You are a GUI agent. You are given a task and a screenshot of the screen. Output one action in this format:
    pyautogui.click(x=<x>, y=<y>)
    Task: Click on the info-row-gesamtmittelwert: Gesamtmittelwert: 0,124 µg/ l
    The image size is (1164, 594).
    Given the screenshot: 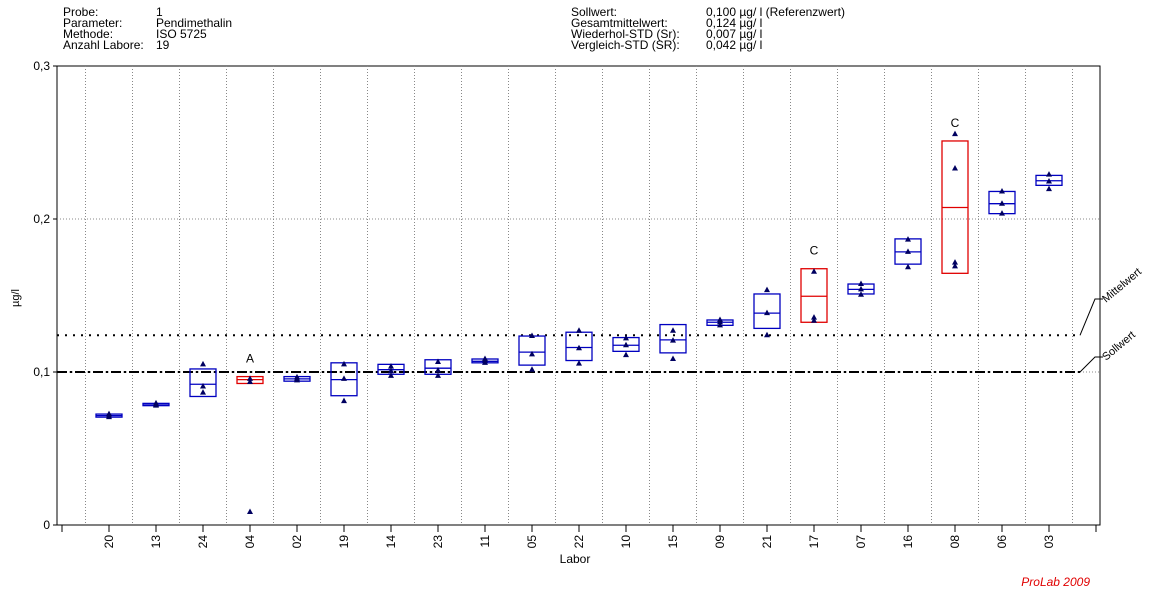 What is the action you would take?
    pyautogui.click(x=708, y=23)
    